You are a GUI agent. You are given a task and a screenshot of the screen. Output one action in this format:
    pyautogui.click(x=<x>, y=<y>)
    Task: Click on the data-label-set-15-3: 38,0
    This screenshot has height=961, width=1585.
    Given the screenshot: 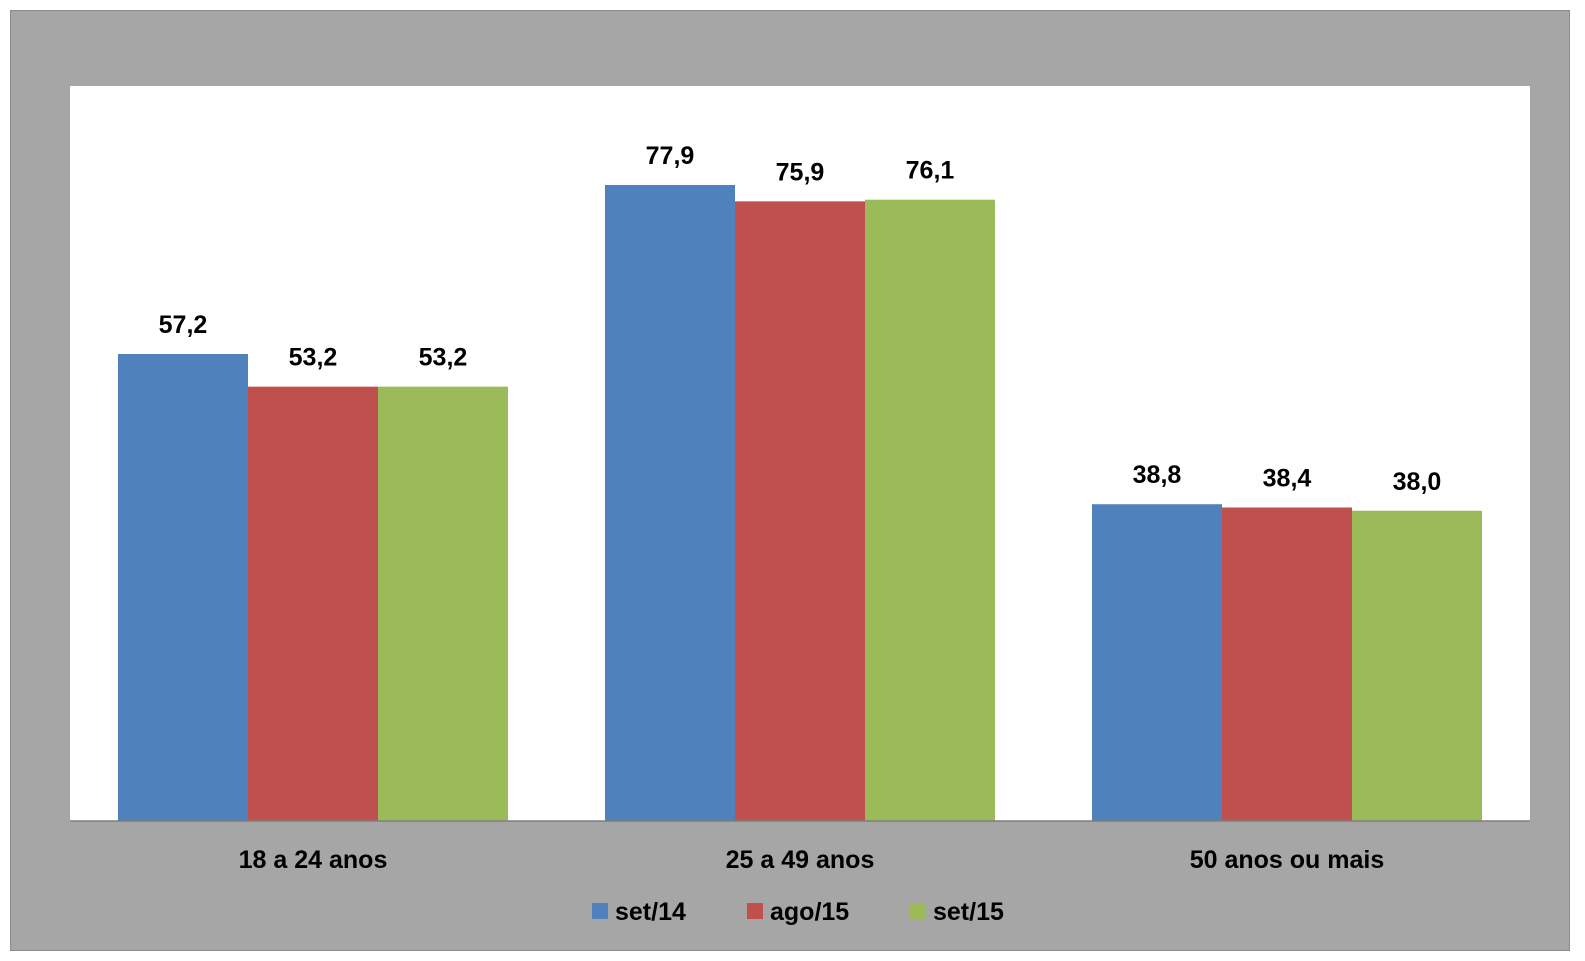 What is the action you would take?
    pyautogui.click(x=1417, y=482)
    